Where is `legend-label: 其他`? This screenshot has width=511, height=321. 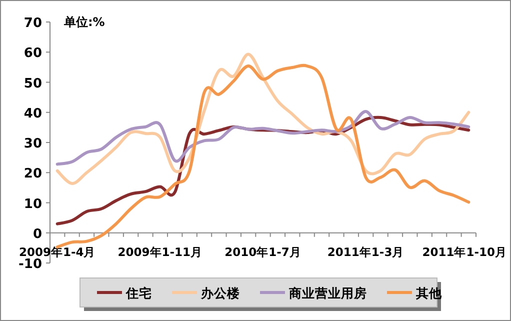
legend-label: 其他 is located at coordinates (429, 293).